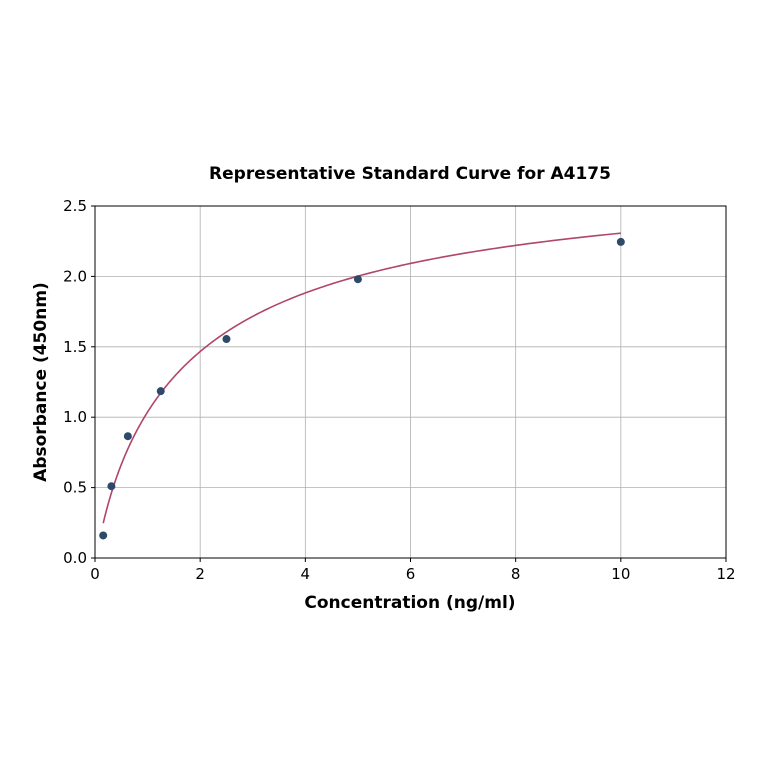 The width and height of the screenshot is (764, 764). What do you see at coordinates (516, 574) in the screenshot?
I see `x-tick-label: 8` at bounding box center [516, 574].